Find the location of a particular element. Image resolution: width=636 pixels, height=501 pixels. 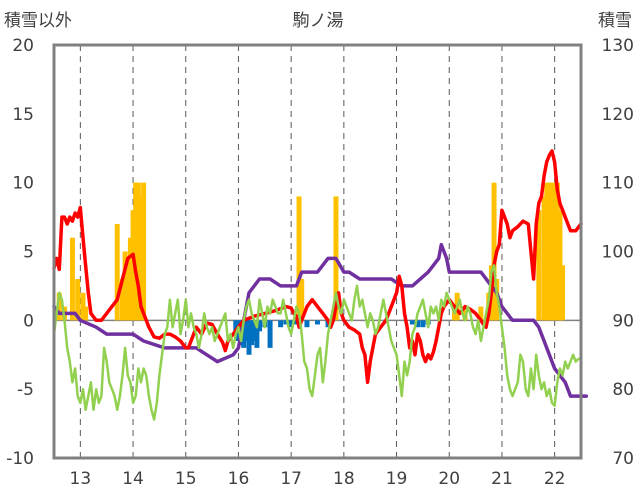

y-left-tick-label: -5 is located at coordinates (25, 390).